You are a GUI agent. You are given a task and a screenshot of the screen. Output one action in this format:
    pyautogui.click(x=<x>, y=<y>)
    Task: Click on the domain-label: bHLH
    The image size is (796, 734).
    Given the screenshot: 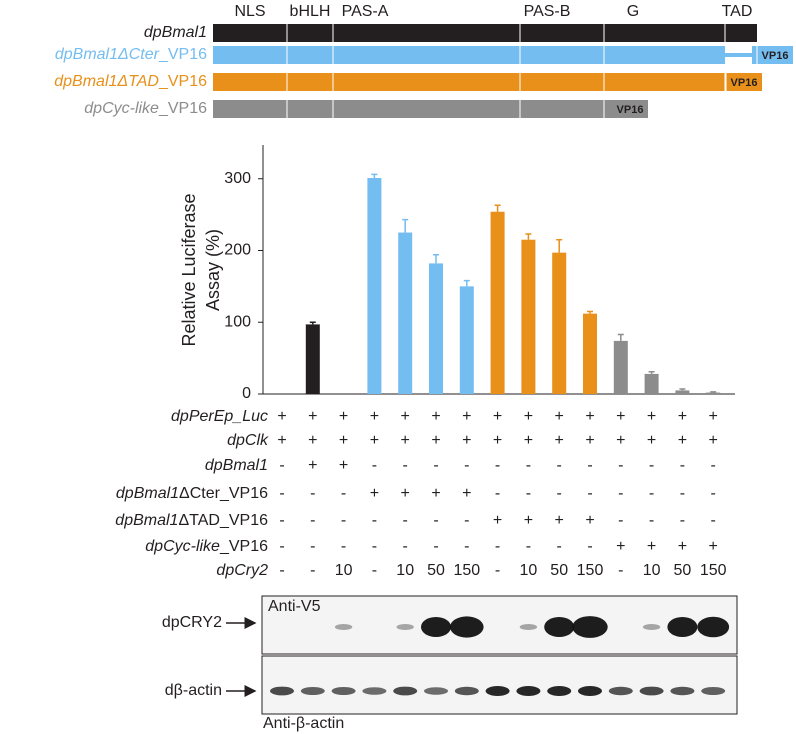 What is the action you would take?
    pyautogui.click(x=310, y=11)
    